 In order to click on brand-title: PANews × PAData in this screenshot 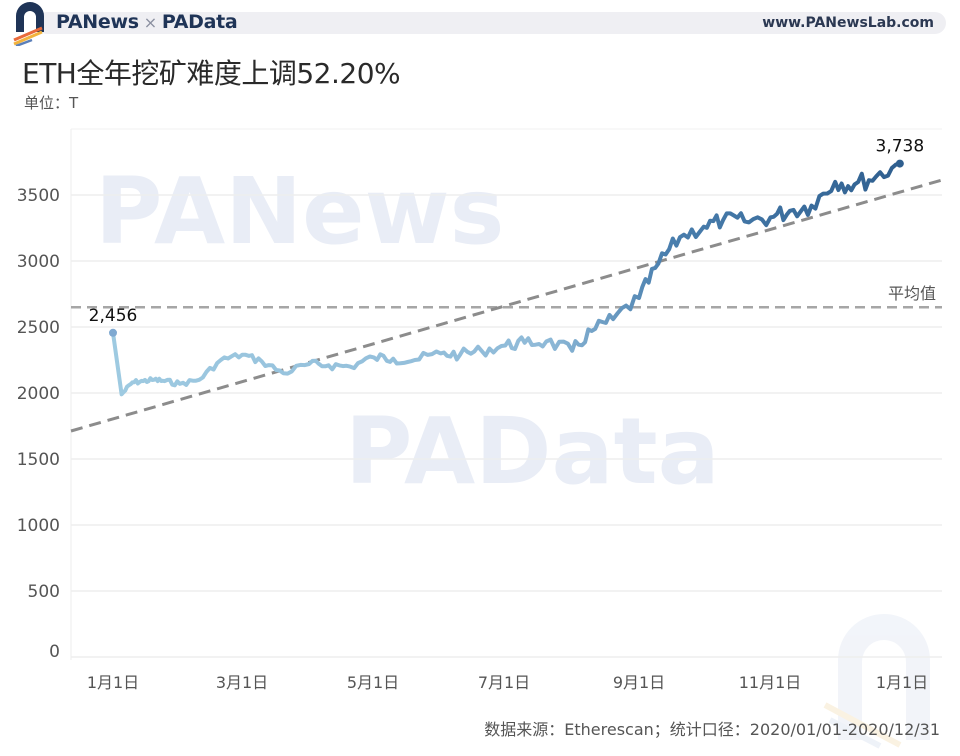, I will do `click(147, 22)`.